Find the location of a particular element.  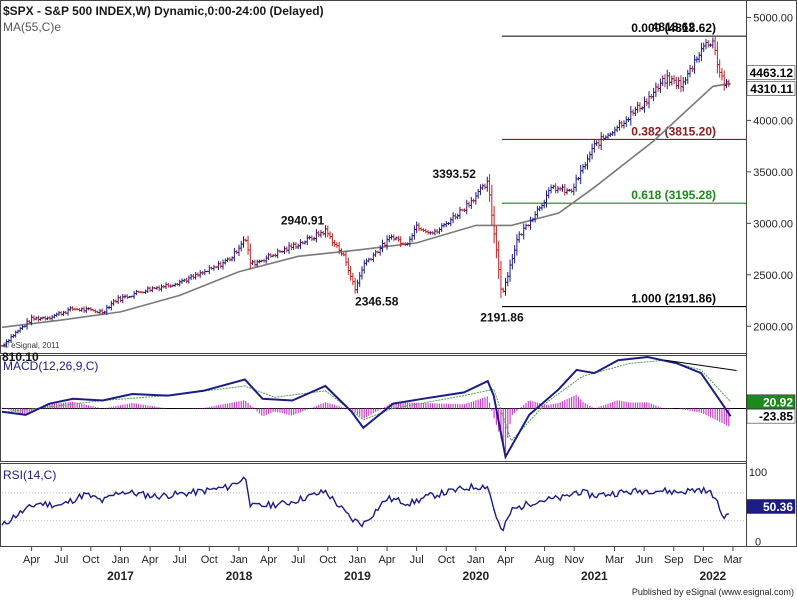

price-y-tick-label: 5000.00 is located at coordinates (773, 18).